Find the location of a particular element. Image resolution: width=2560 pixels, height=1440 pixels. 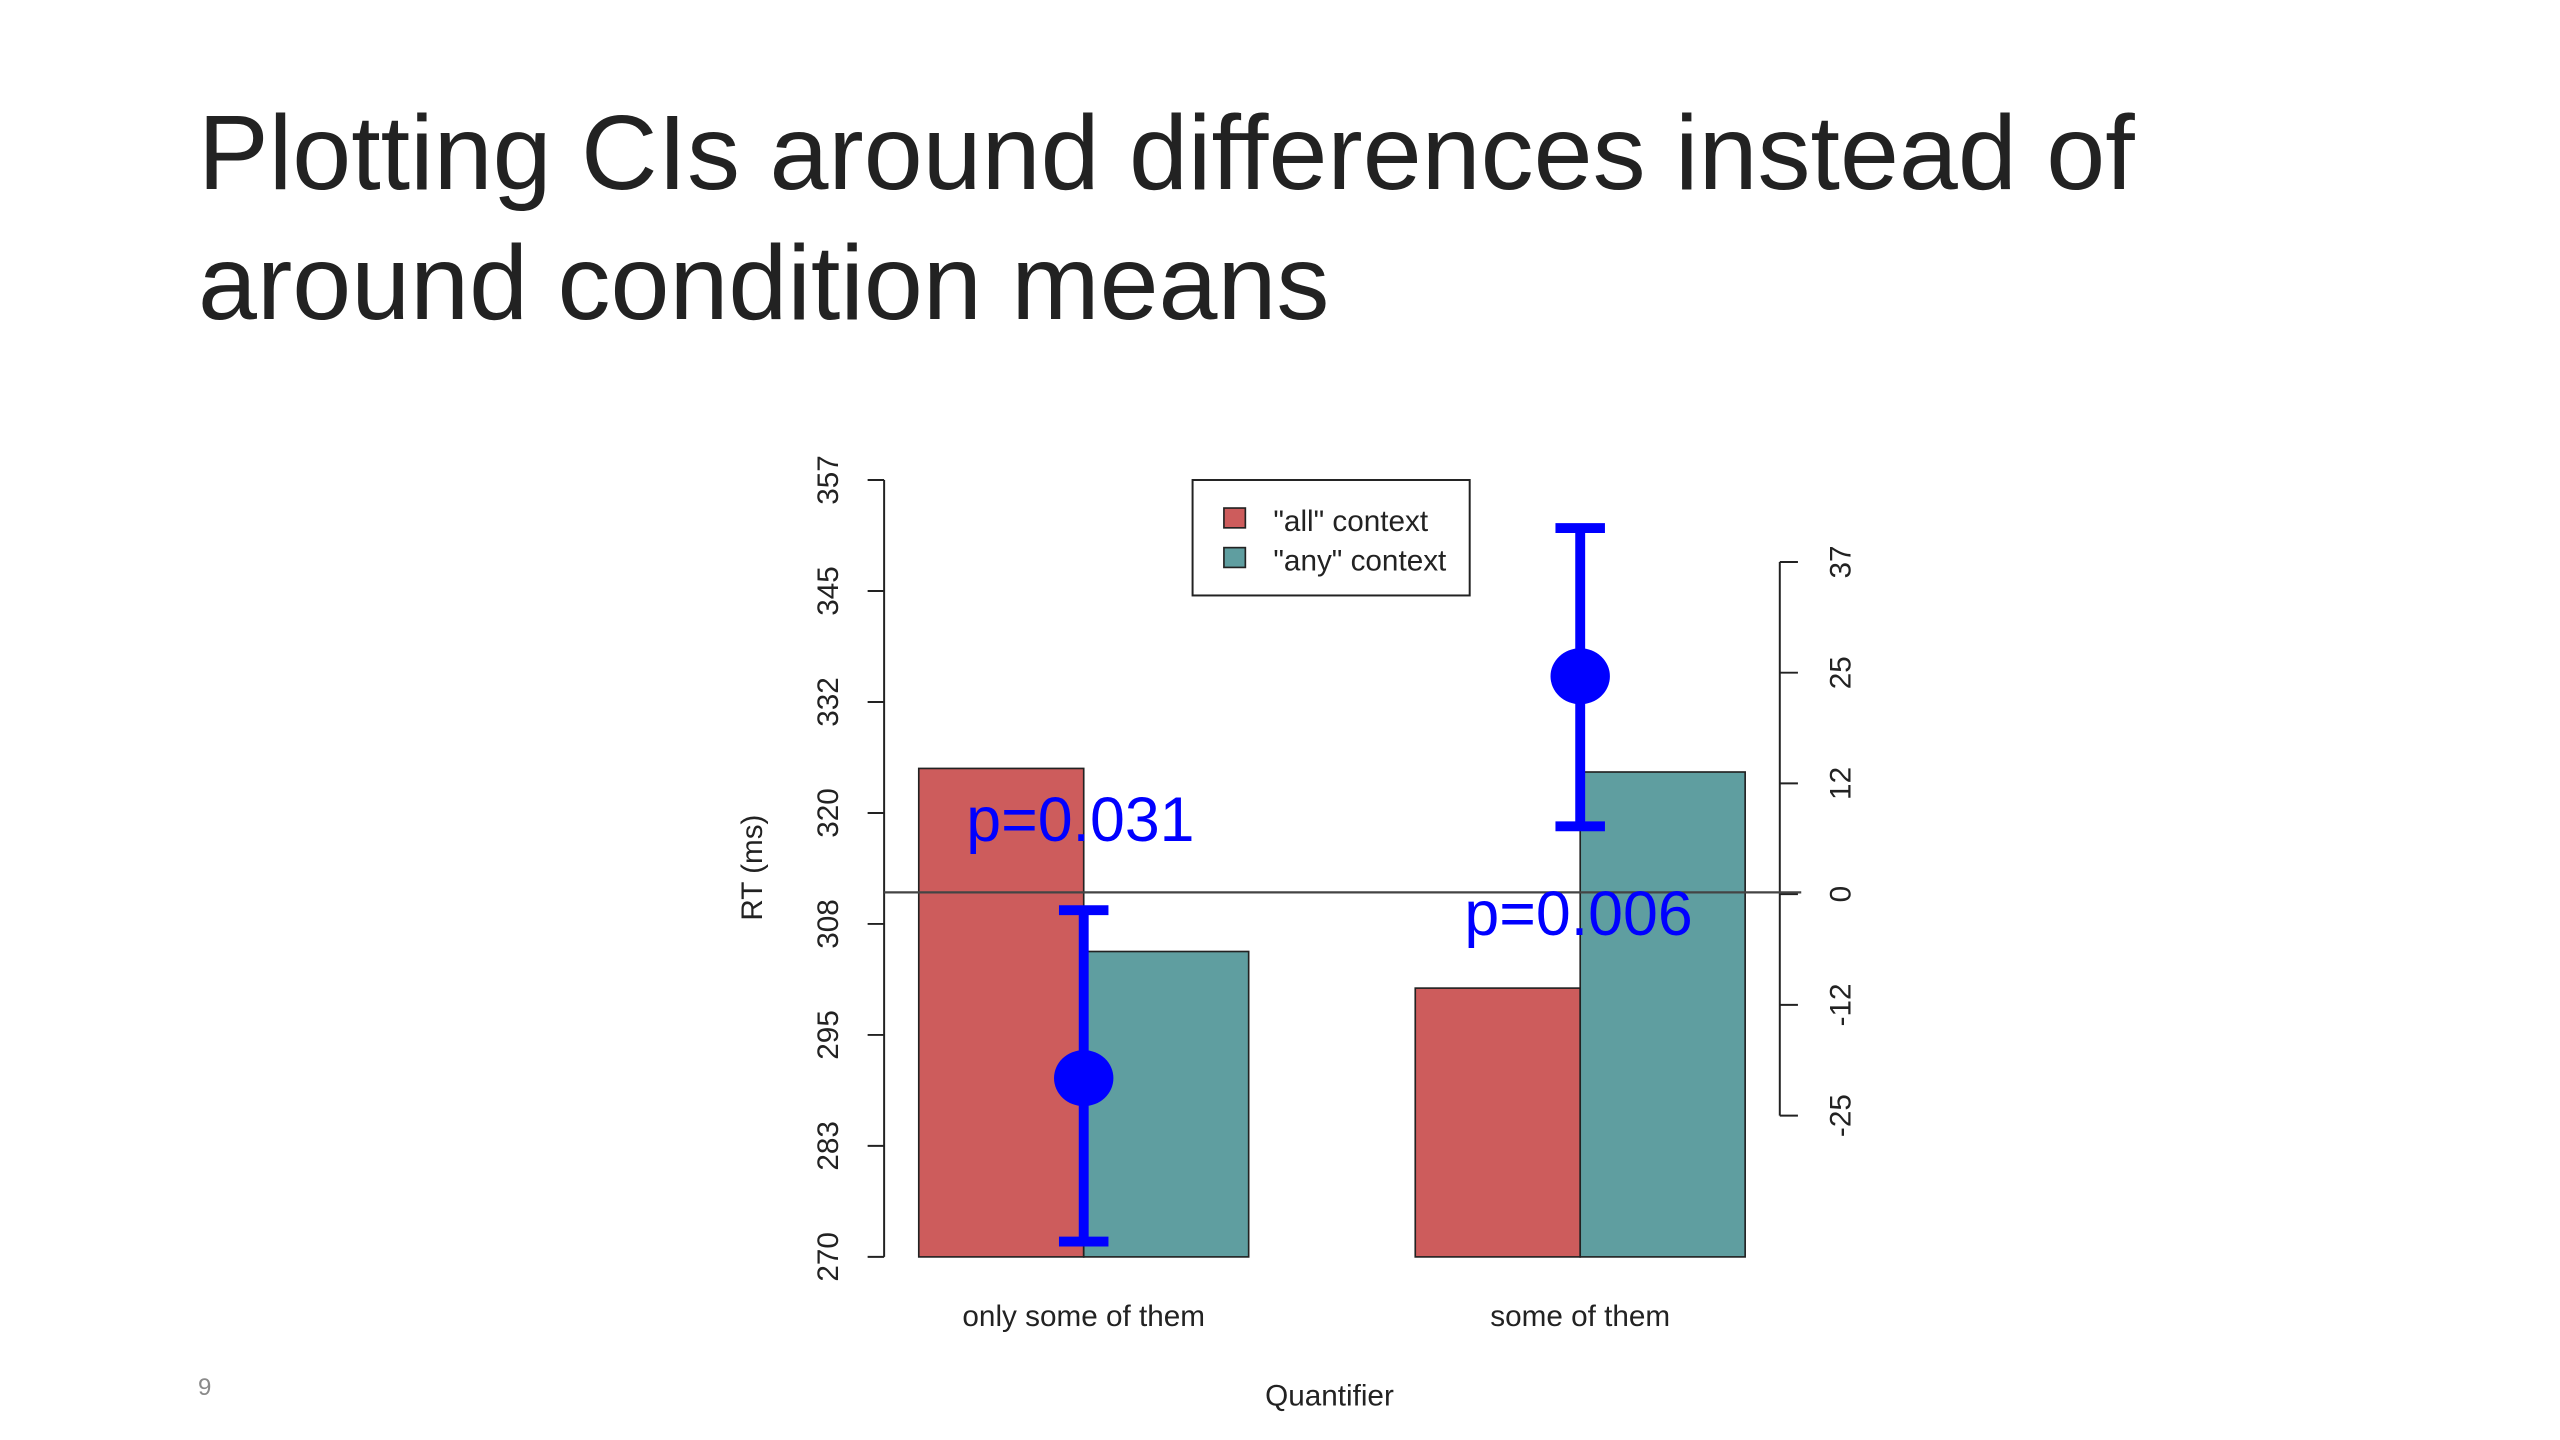

right-tick-label: -12 is located at coordinates (1841, 1004).